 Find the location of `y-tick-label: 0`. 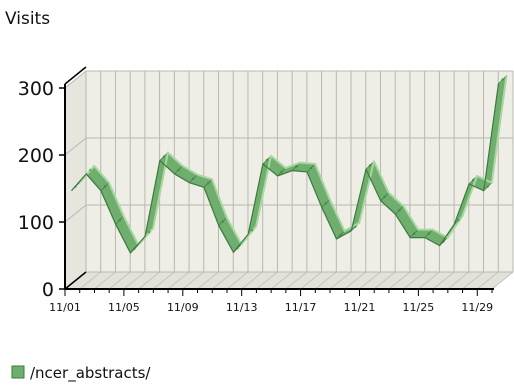

y-tick-label: 0 is located at coordinates (48, 290).